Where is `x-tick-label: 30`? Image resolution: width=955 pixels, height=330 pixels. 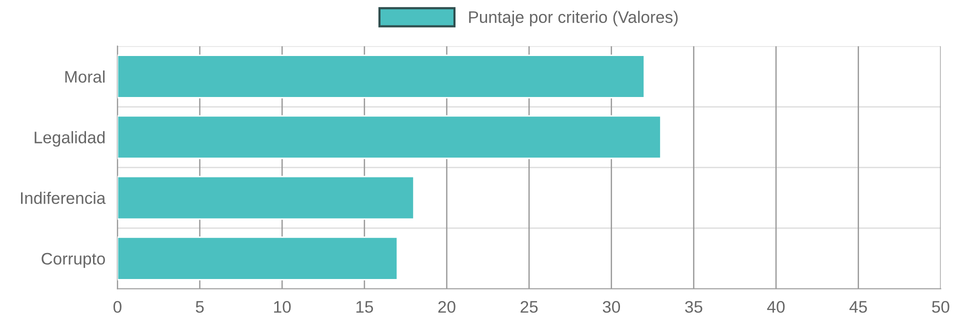
x-tick-label: 30 is located at coordinates (611, 306).